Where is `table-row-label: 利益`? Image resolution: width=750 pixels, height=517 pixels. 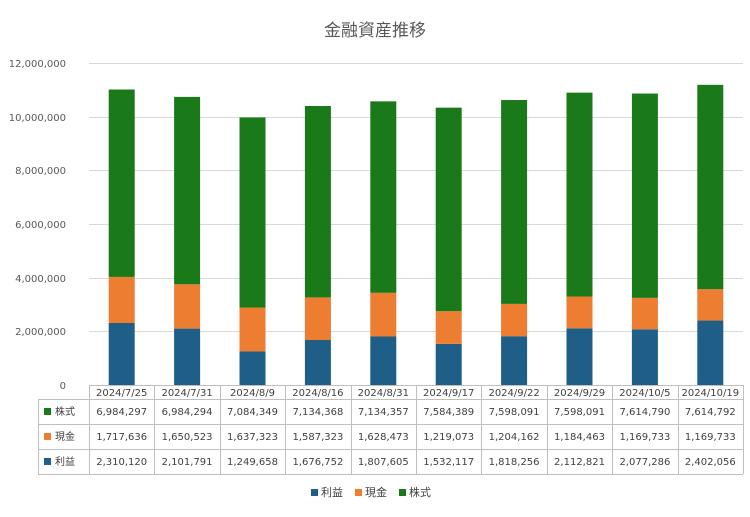 table-row-label: 利益 is located at coordinates (65, 461).